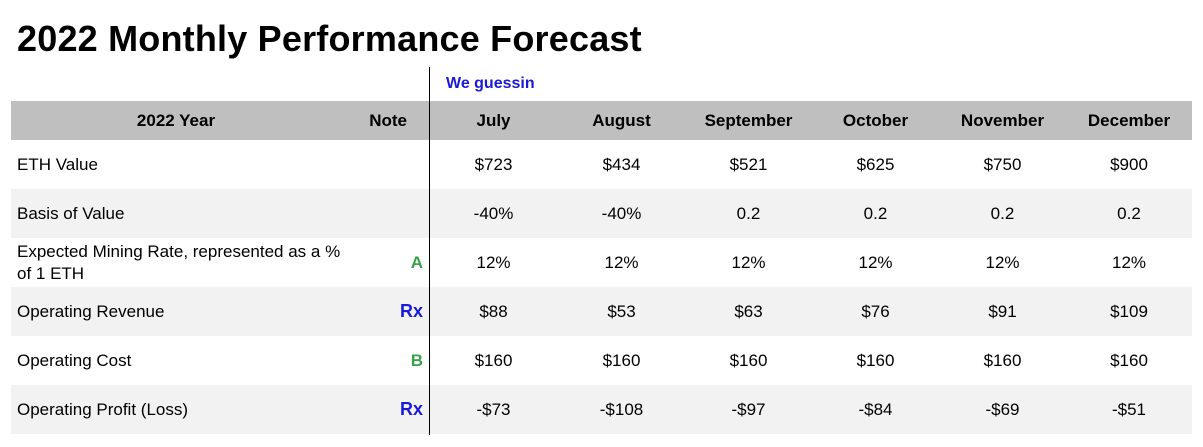 Image resolution: width=1203 pixels, height=447 pixels. Describe the element at coordinates (621, 311) in the screenshot. I see `cell-value: $53` at that location.